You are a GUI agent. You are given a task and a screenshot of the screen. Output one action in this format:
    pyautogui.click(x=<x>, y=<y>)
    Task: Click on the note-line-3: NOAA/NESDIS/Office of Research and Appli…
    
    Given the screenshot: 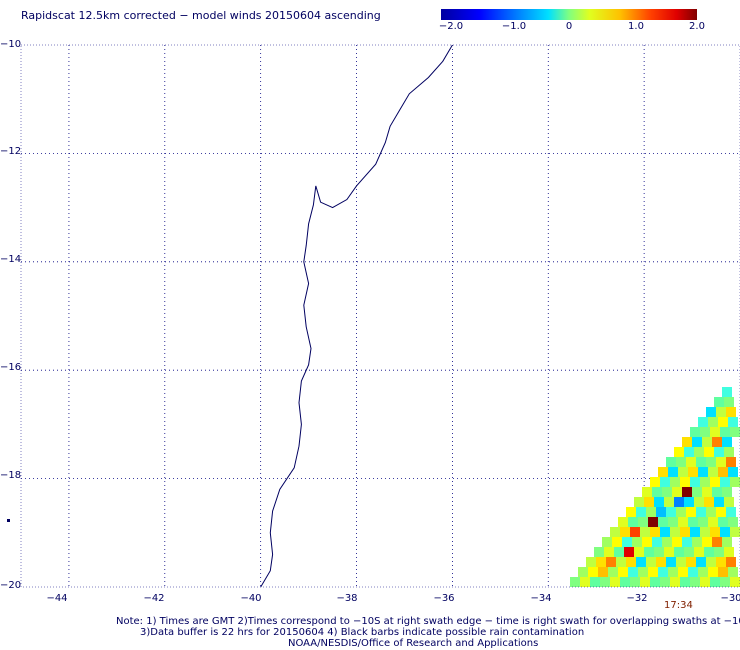 What is the action you would take?
    pyautogui.click(x=413, y=643)
    